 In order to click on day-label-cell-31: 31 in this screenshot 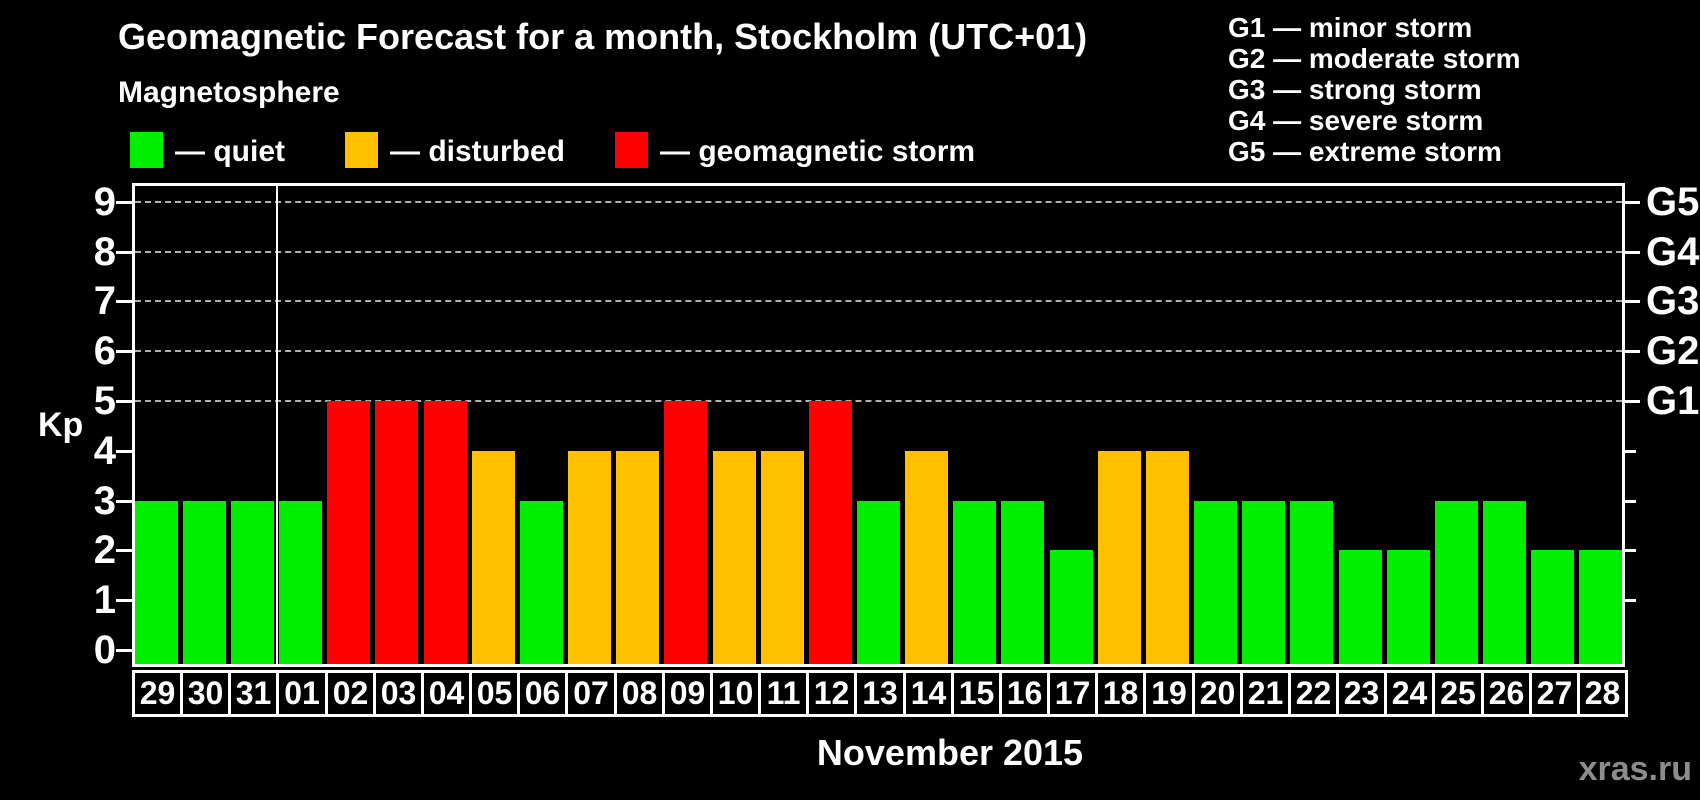, I will do `click(253, 693)`.